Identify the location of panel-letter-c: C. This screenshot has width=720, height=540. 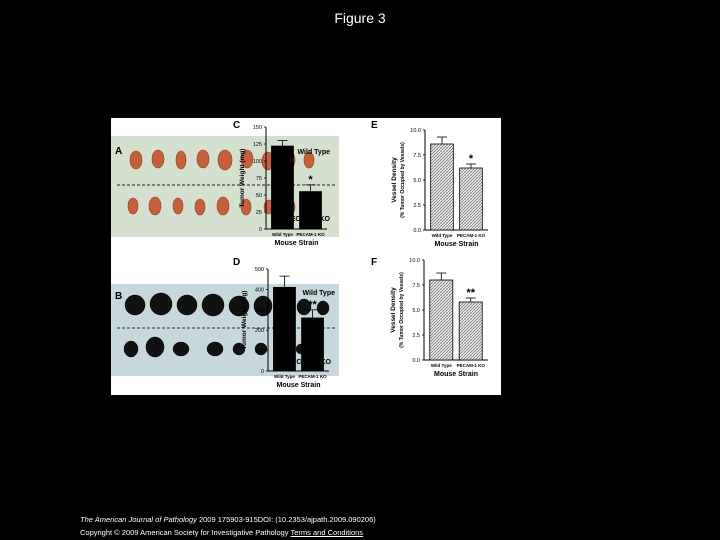
(236, 125).